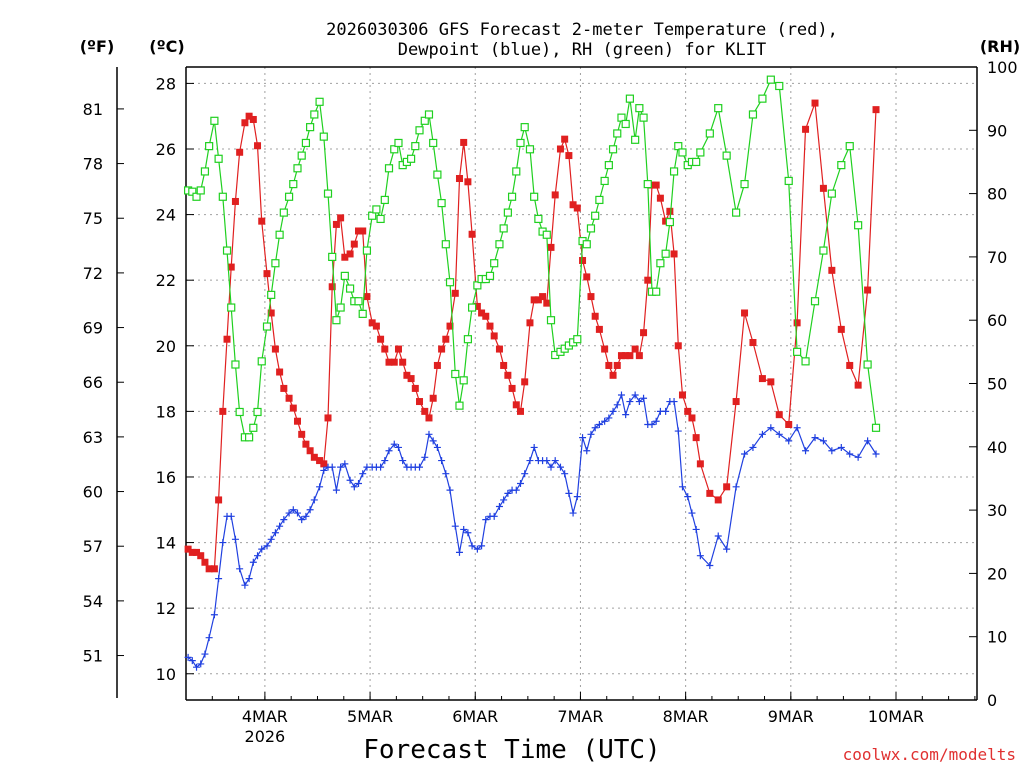  What do you see at coordinates (166, 477) in the screenshot?
I see `celsius-tick-label: 16` at bounding box center [166, 477].